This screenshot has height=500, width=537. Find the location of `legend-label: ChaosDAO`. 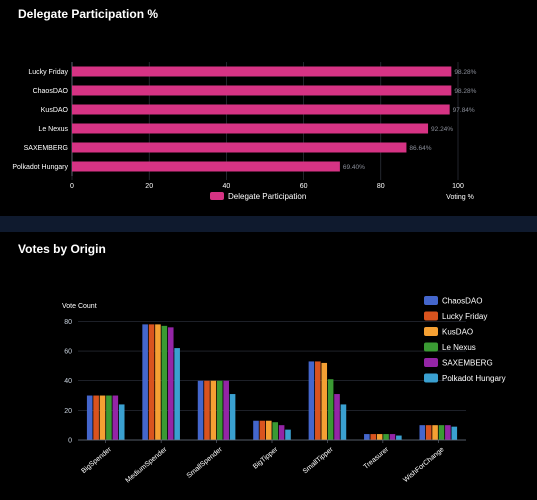

legend-label: ChaosDAO is located at coordinates (462, 301).